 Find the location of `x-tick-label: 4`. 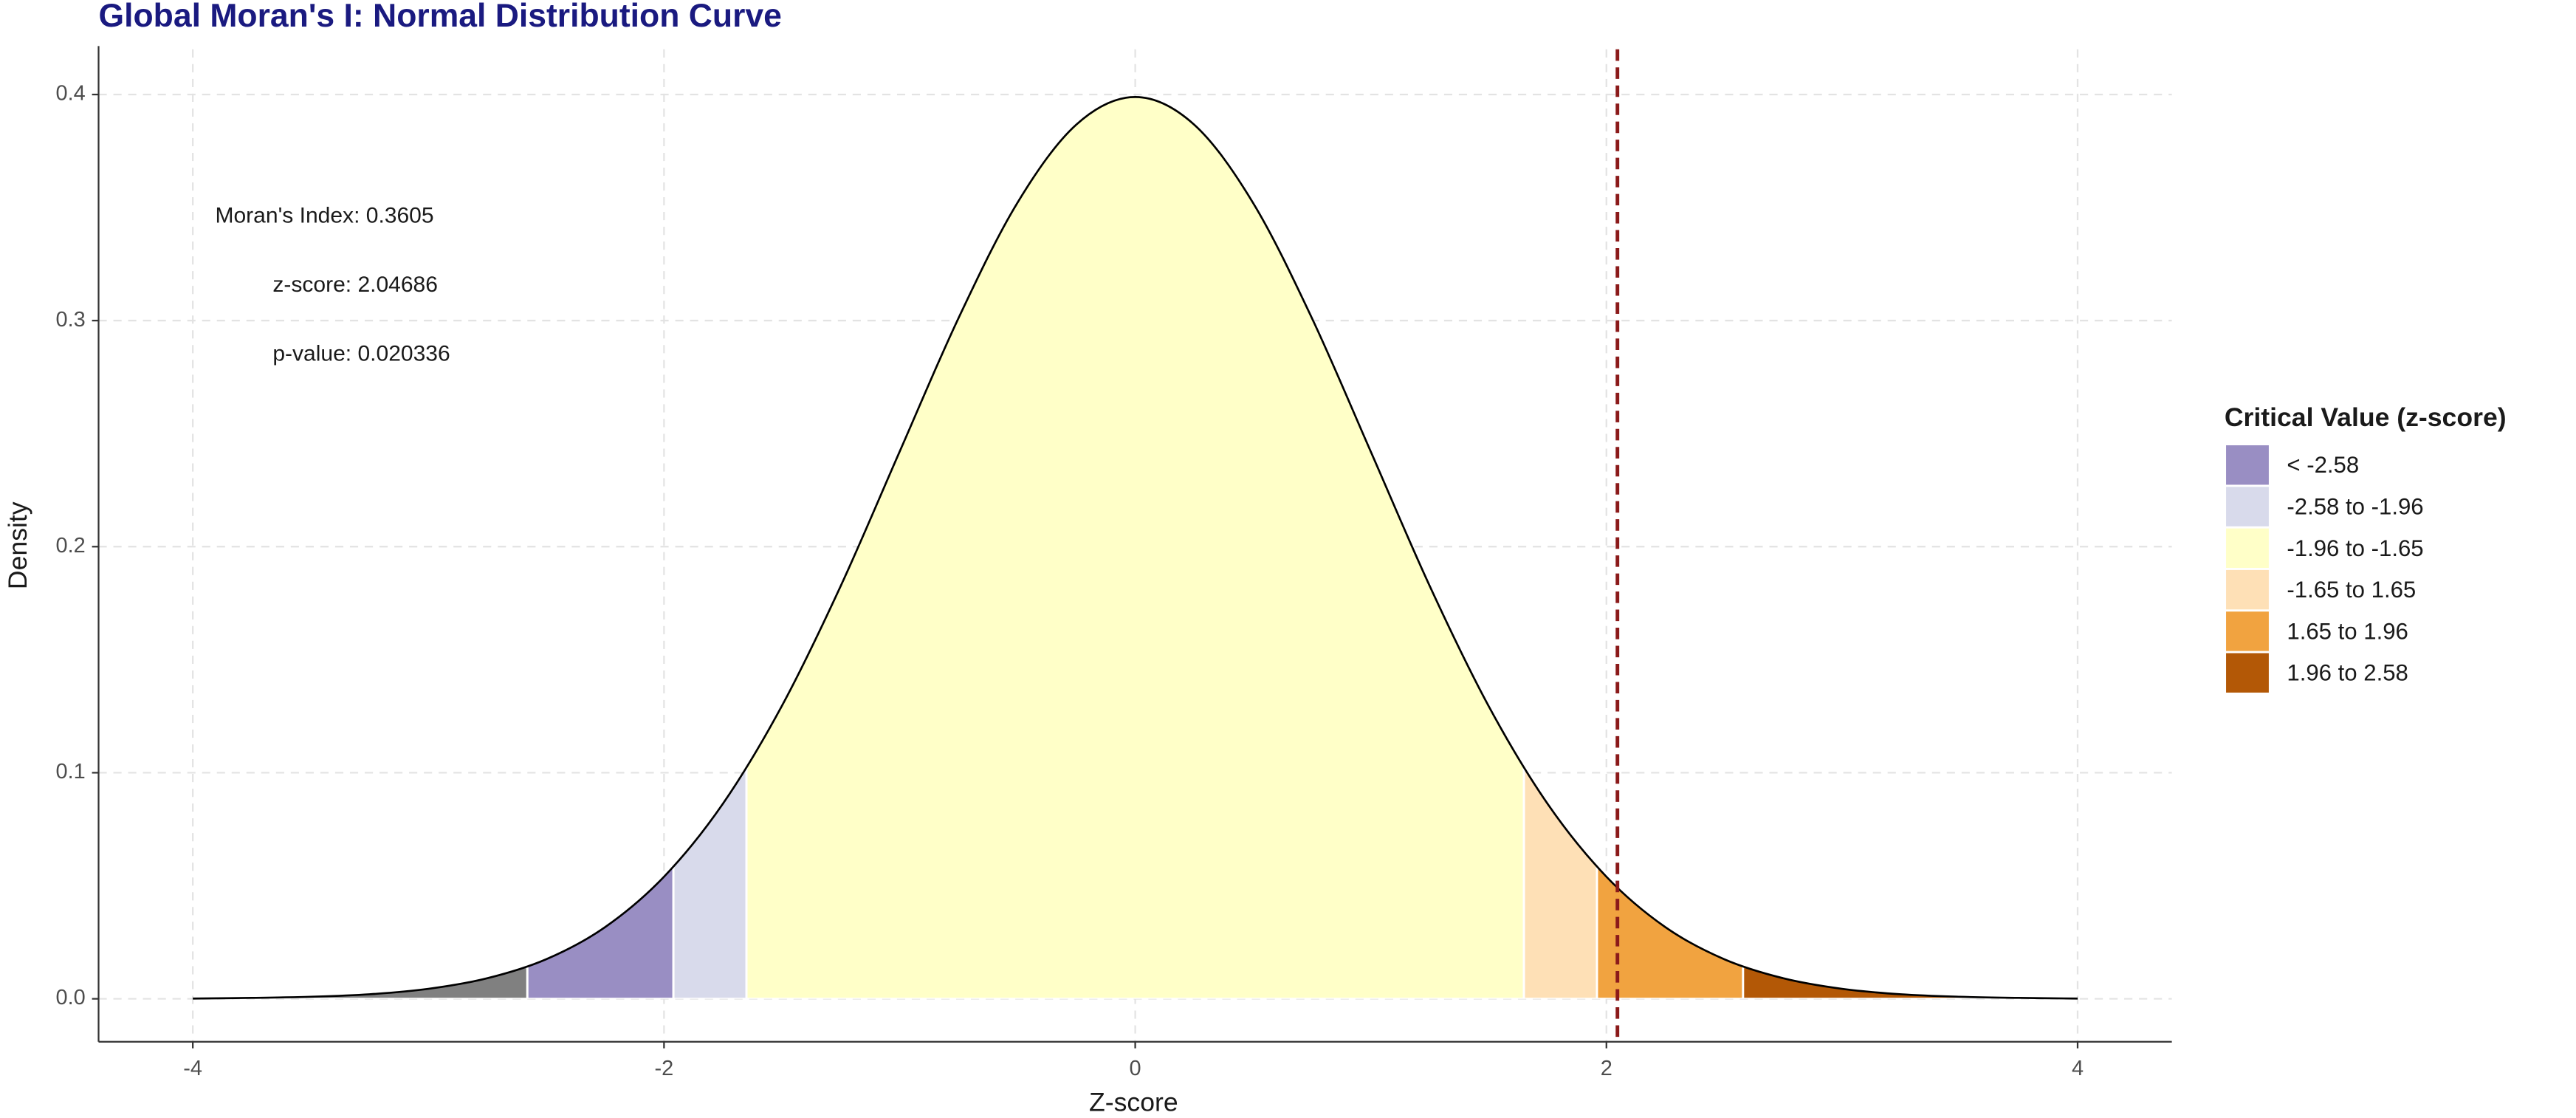

x-tick-label: 4 is located at coordinates (2078, 1068).